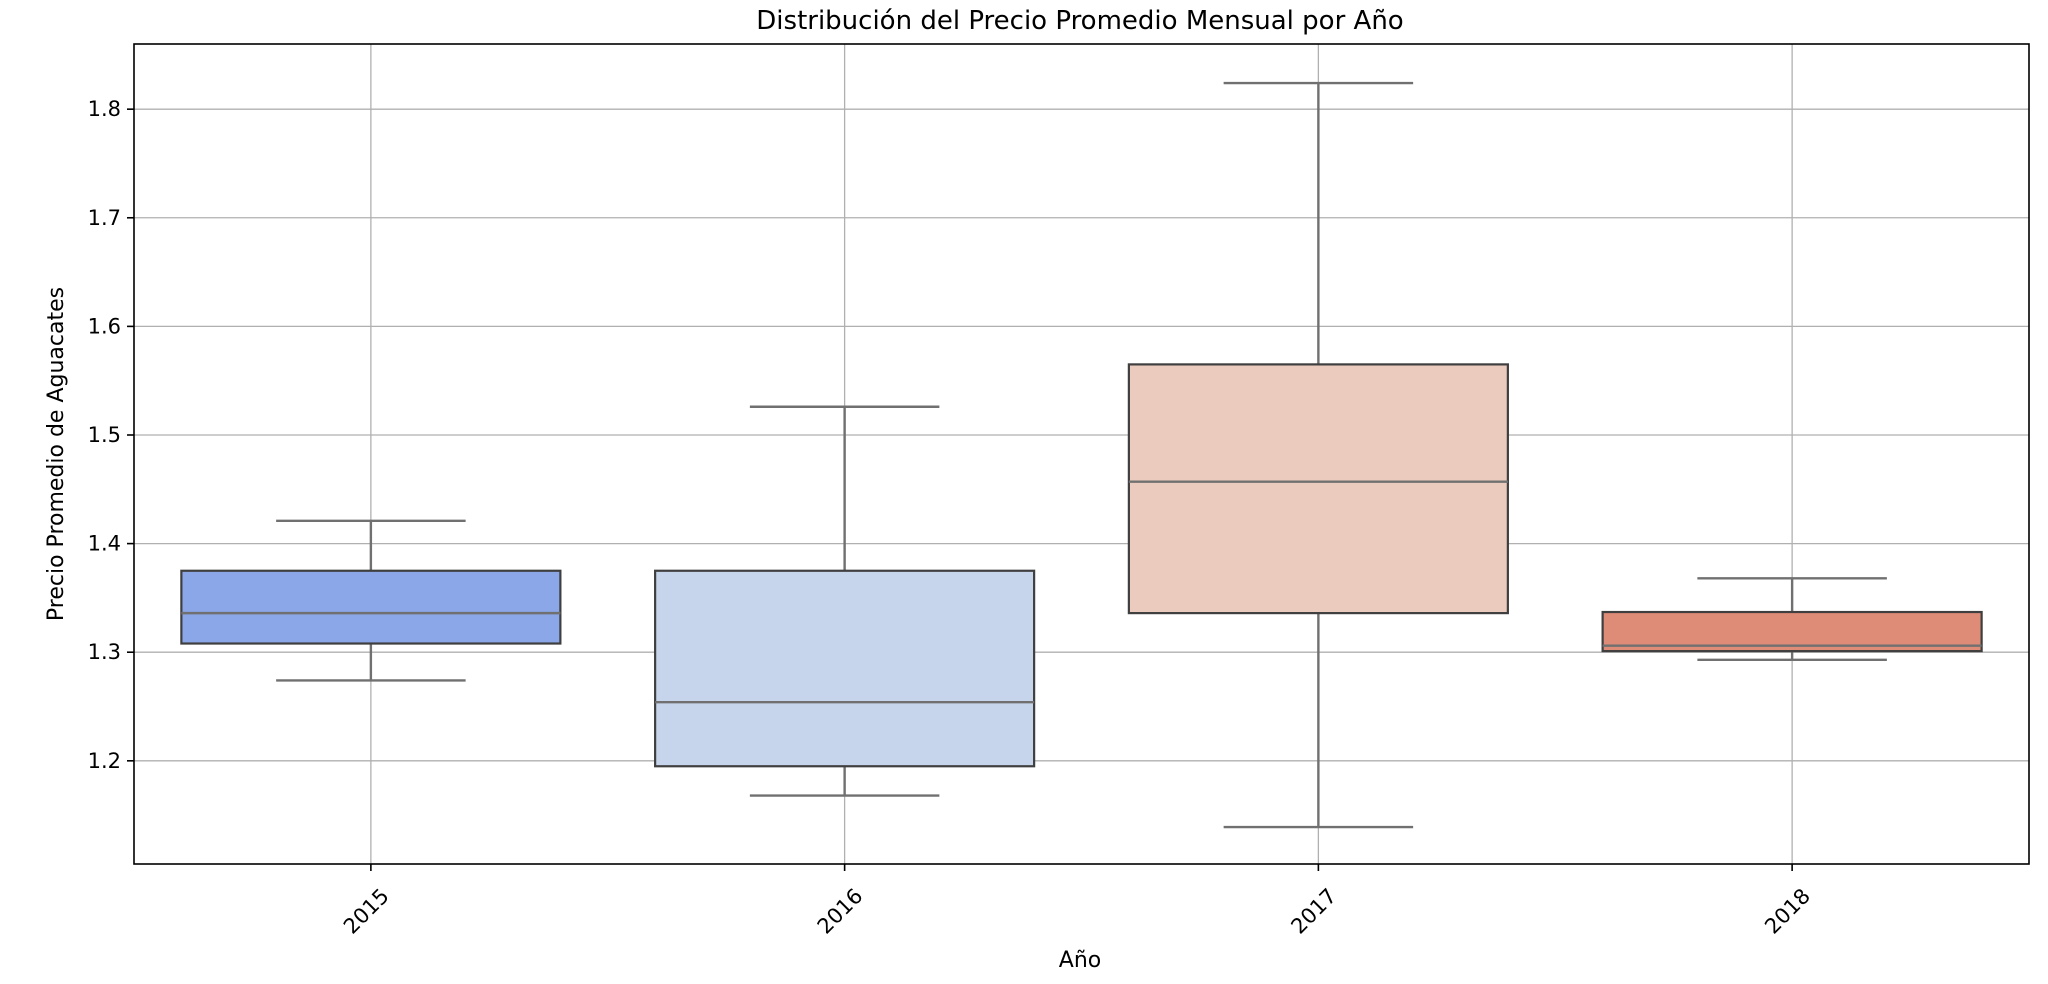  What do you see at coordinates (104, 109) in the screenshot?
I see `y-tick-label: 1.8` at bounding box center [104, 109].